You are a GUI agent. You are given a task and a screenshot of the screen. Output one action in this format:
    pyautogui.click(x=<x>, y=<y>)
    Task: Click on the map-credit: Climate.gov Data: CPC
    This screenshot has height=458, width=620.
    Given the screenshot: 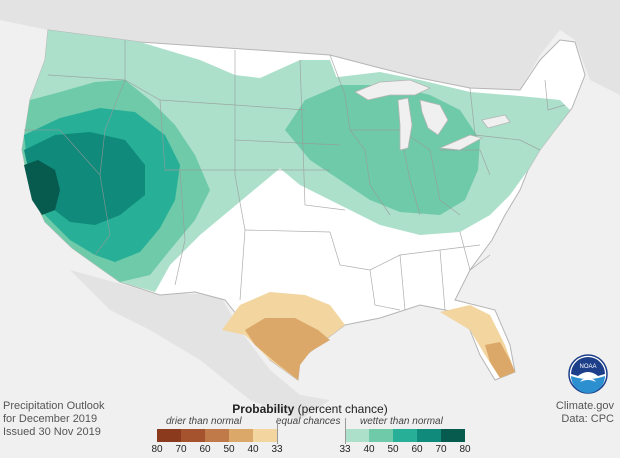 What is the action you would take?
    pyautogui.click(x=585, y=413)
    